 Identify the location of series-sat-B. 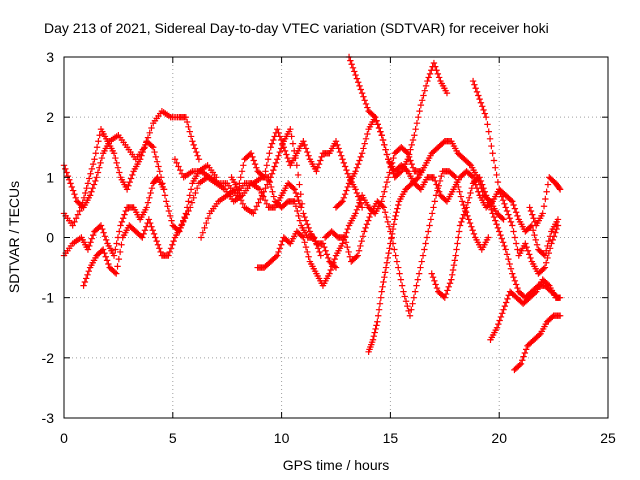
(140, 180).